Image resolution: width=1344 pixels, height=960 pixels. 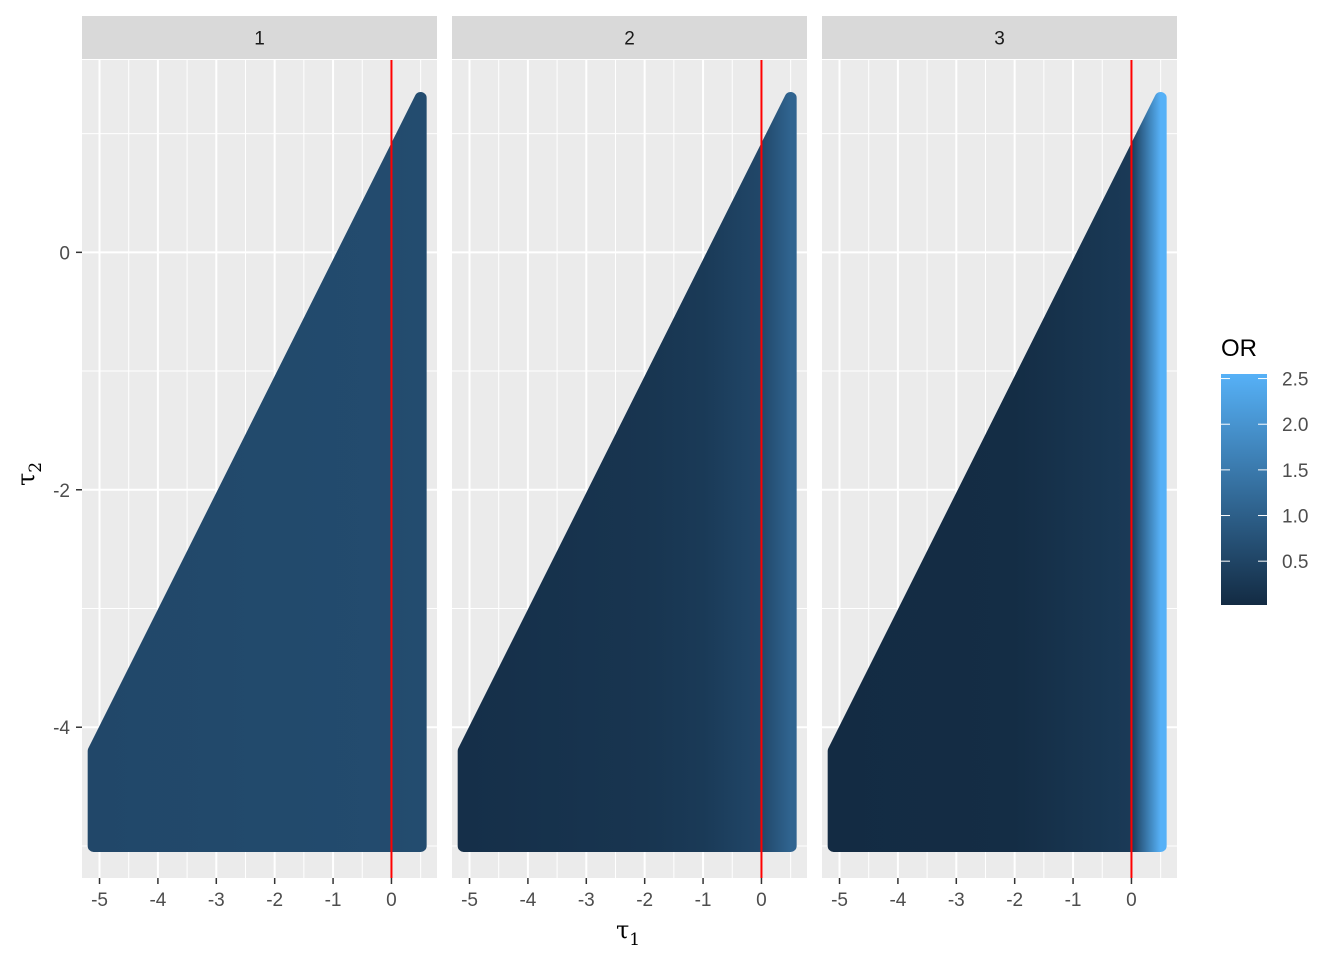 What do you see at coordinates (61, 491) in the screenshot?
I see `y-tick-label: -2` at bounding box center [61, 491].